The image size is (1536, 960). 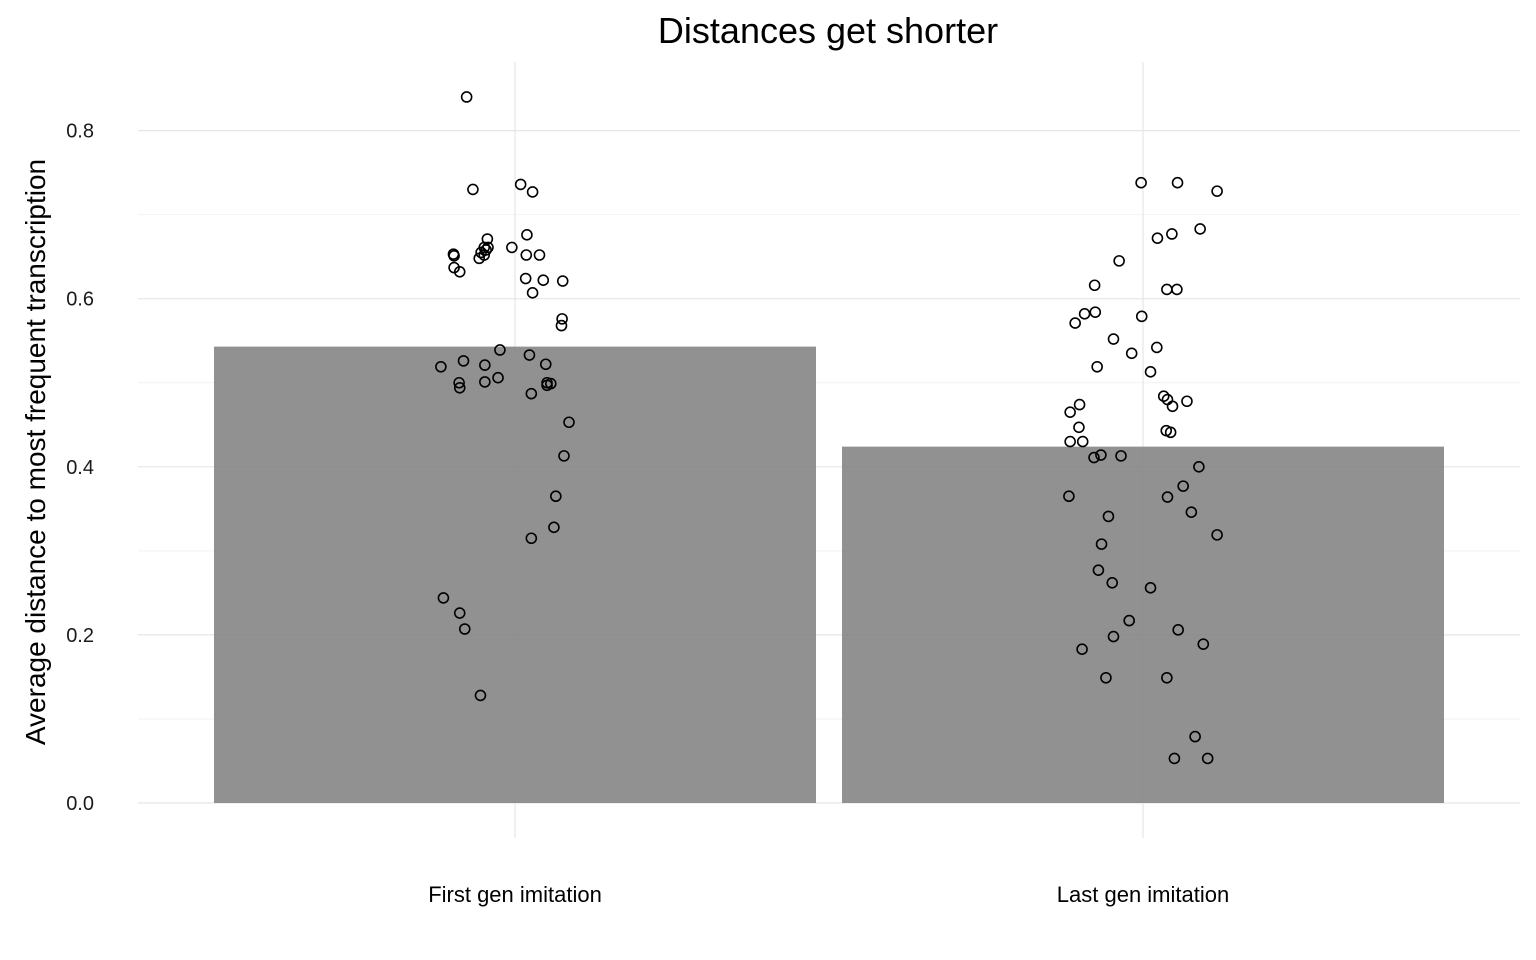 What do you see at coordinates (80, 132) in the screenshot?
I see `y-tick-label-4: 0.8` at bounding box center [80, 132].